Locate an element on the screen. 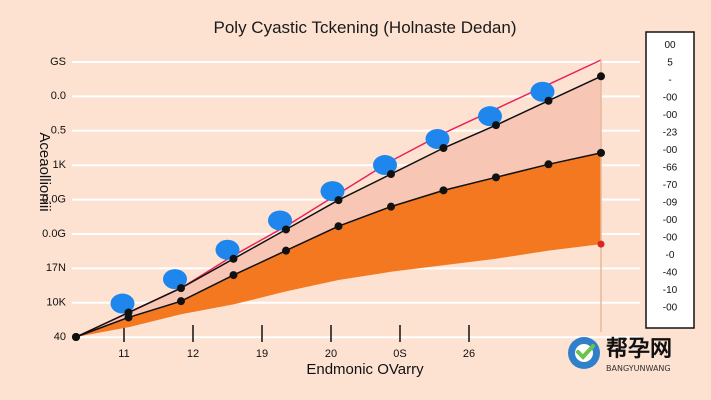  x-axis-label: Endmonic OVarry is located at coordinates (365, 369).